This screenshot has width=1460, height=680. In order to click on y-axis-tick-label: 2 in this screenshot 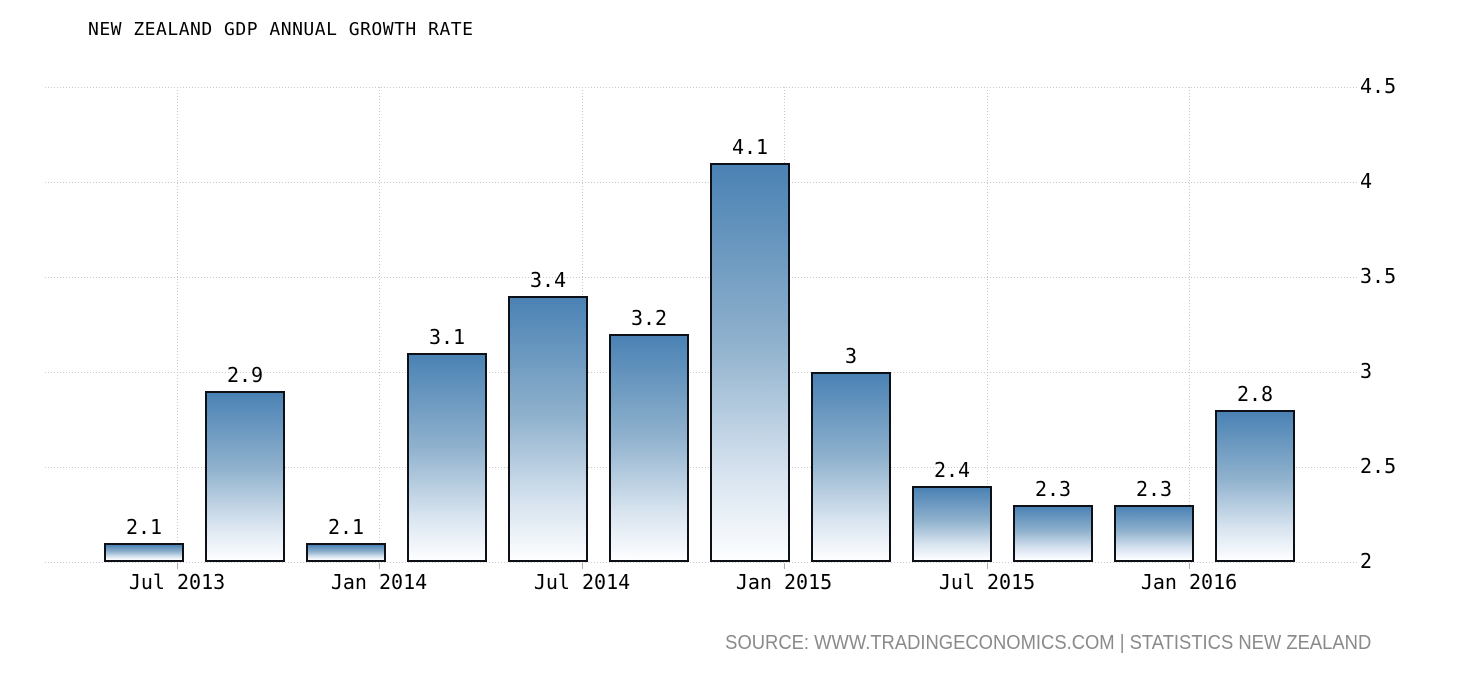, I will do `click(1366, 561)`.